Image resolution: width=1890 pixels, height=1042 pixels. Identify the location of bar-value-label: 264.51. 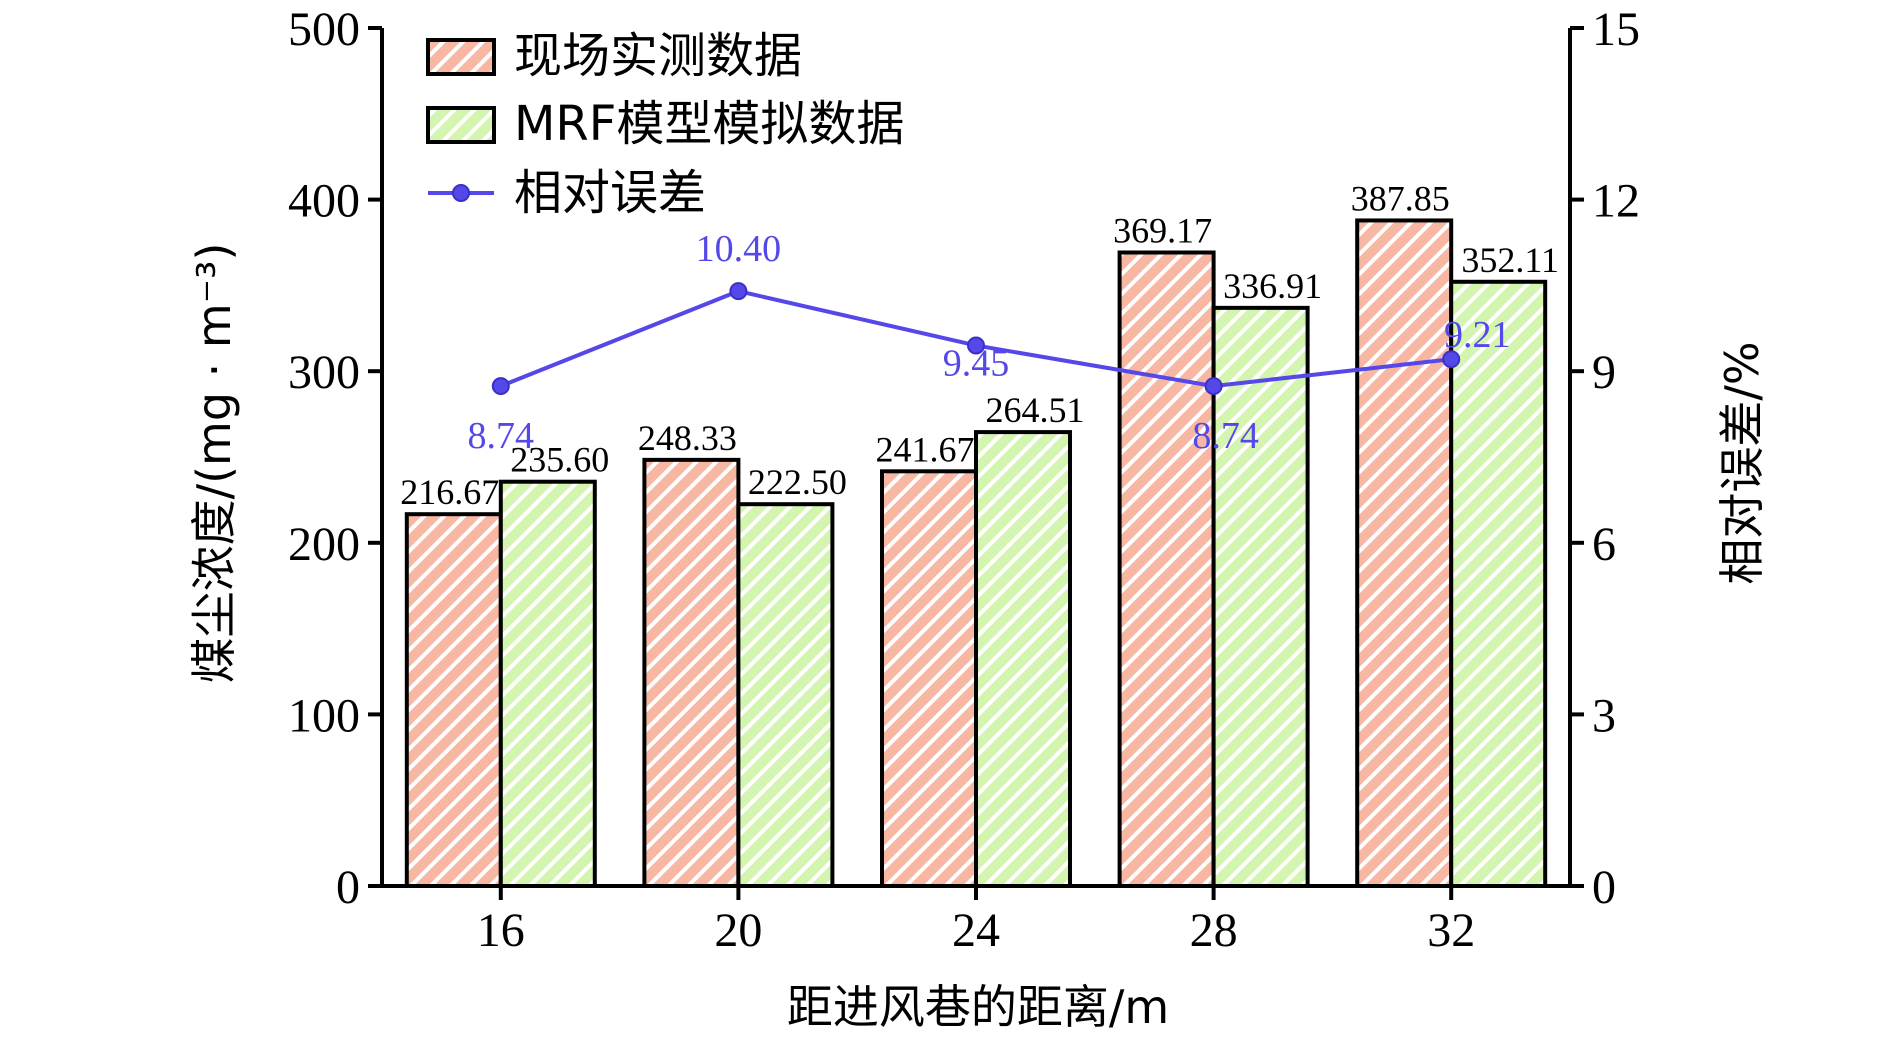
(1035, 410).